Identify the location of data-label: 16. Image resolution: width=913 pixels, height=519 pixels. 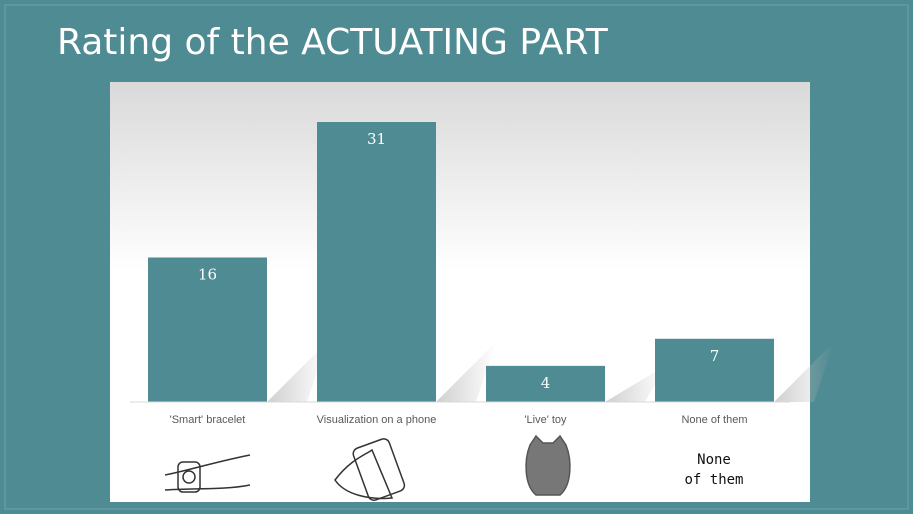
(207, 274).